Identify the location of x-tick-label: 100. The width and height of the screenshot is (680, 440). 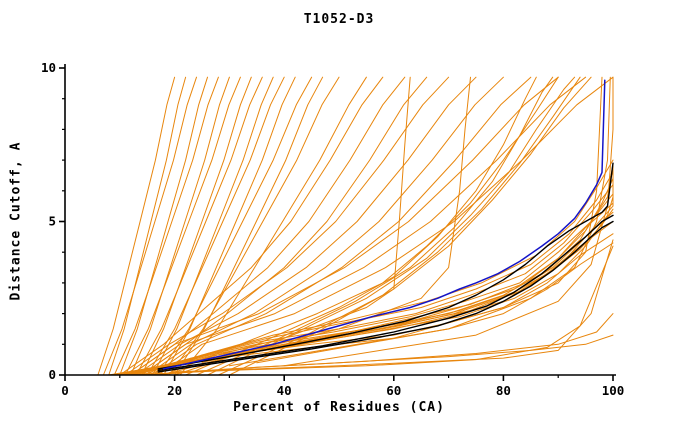
(613, 390).